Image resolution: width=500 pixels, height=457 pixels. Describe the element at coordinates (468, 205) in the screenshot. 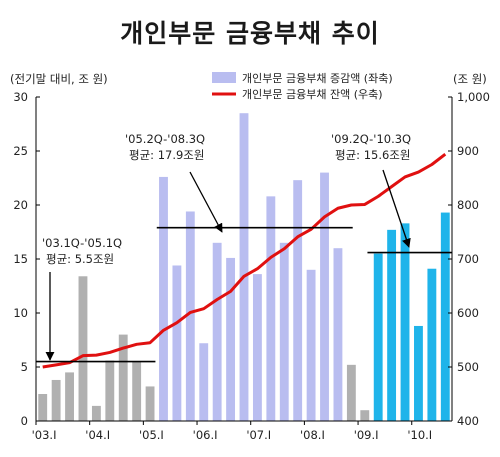

I see `right-tick-label: 800` at that location.